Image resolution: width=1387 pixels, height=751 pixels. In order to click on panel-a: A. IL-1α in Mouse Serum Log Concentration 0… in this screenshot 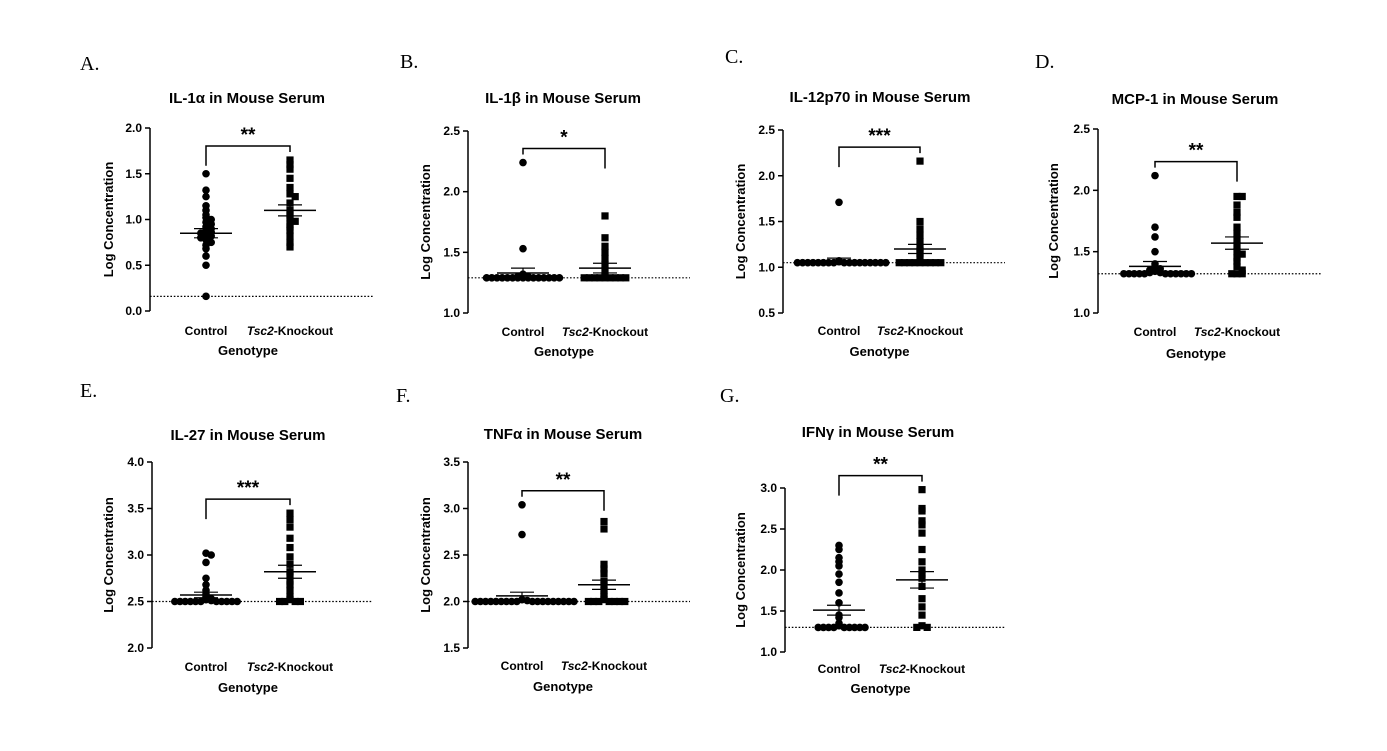, I will do `click(226, 205)`.